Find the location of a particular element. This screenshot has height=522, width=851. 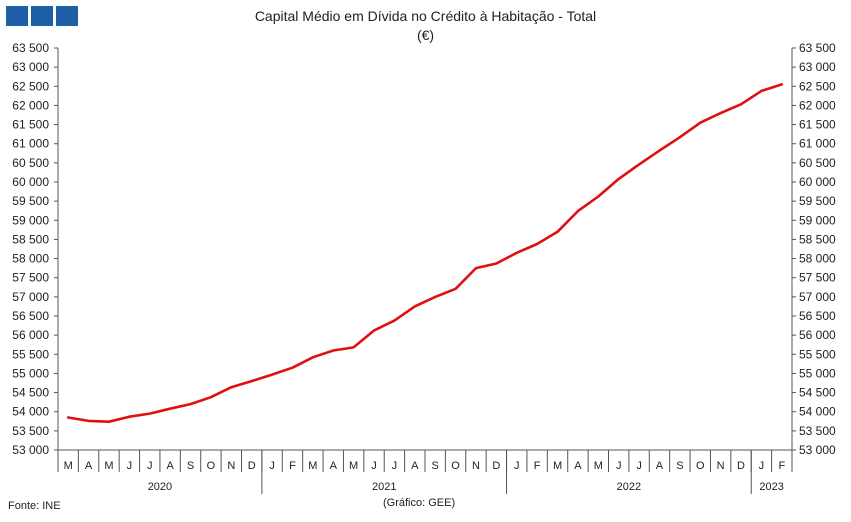

y-tick-label-right: 62 000 is located at coordinates (817, 105).